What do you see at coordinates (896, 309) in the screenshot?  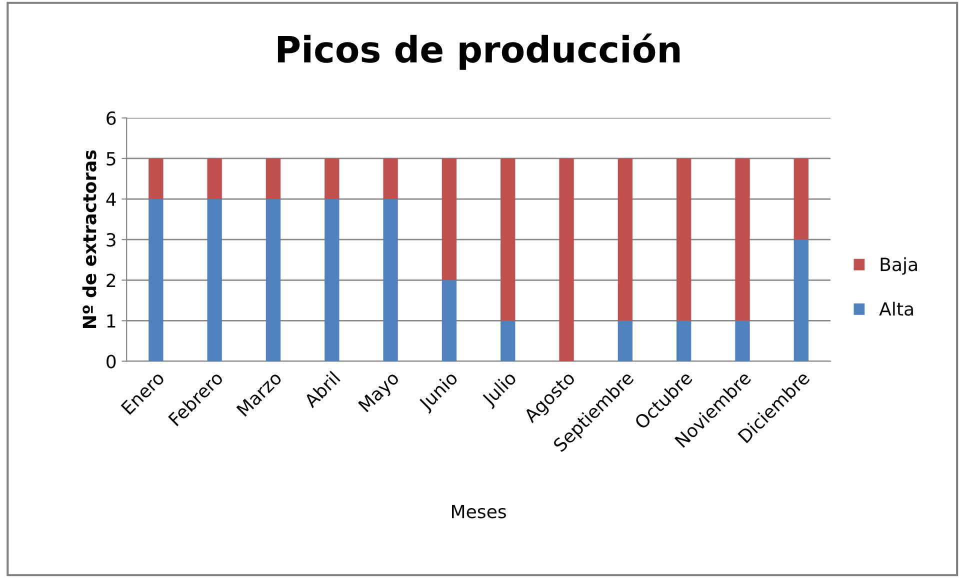 I see `legend-label: Alta` at bounding box center [896, 309].